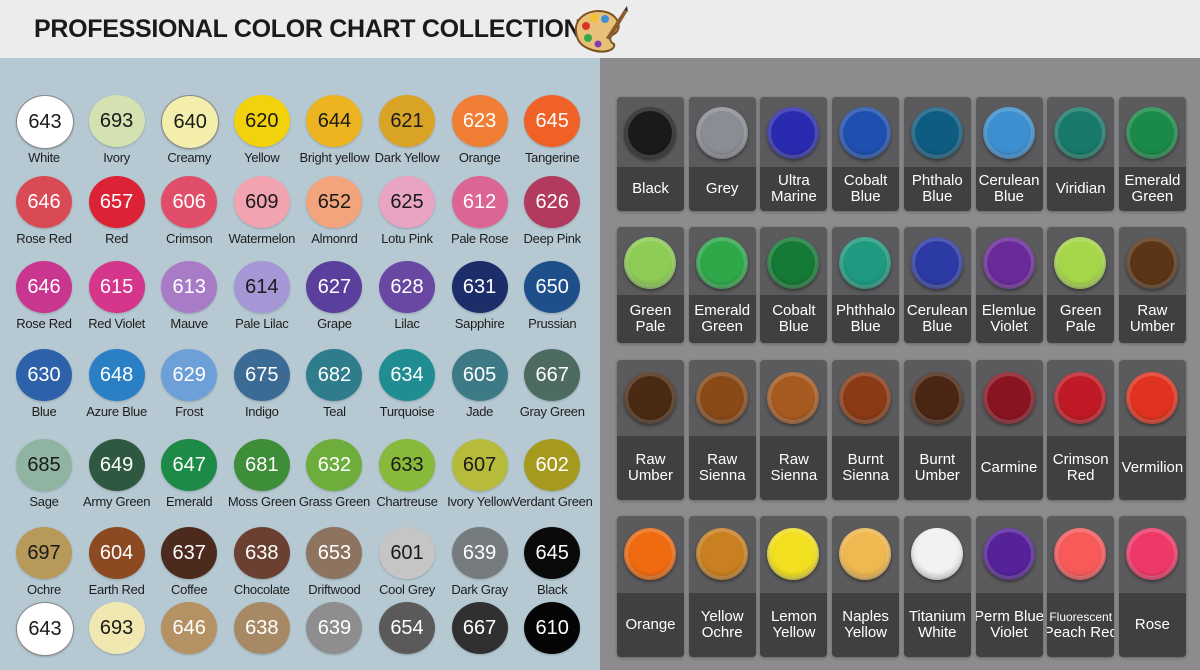  What do you see at coordinates (117, 238) in the screenshot?
I see `swatch-name: Red` at bounding box center [117, 238].